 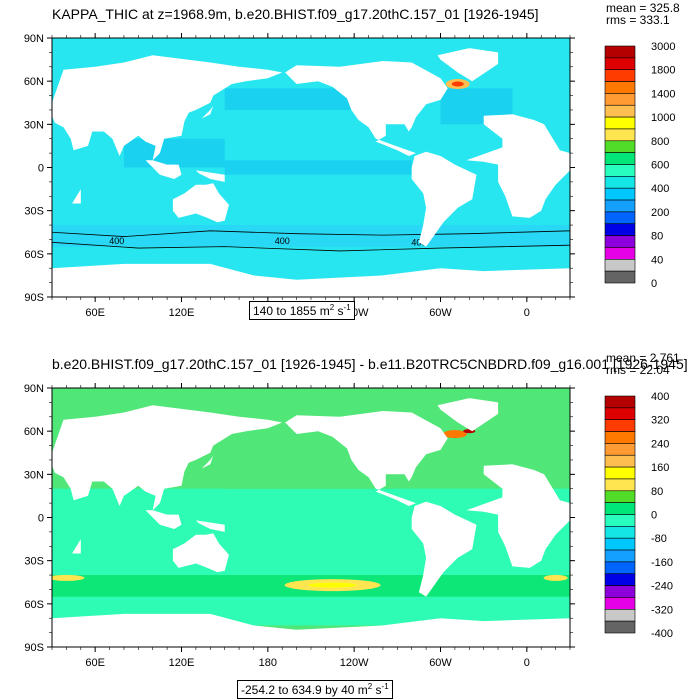 I want to click on colorbar-label: -80, so click(x=659, y=539).